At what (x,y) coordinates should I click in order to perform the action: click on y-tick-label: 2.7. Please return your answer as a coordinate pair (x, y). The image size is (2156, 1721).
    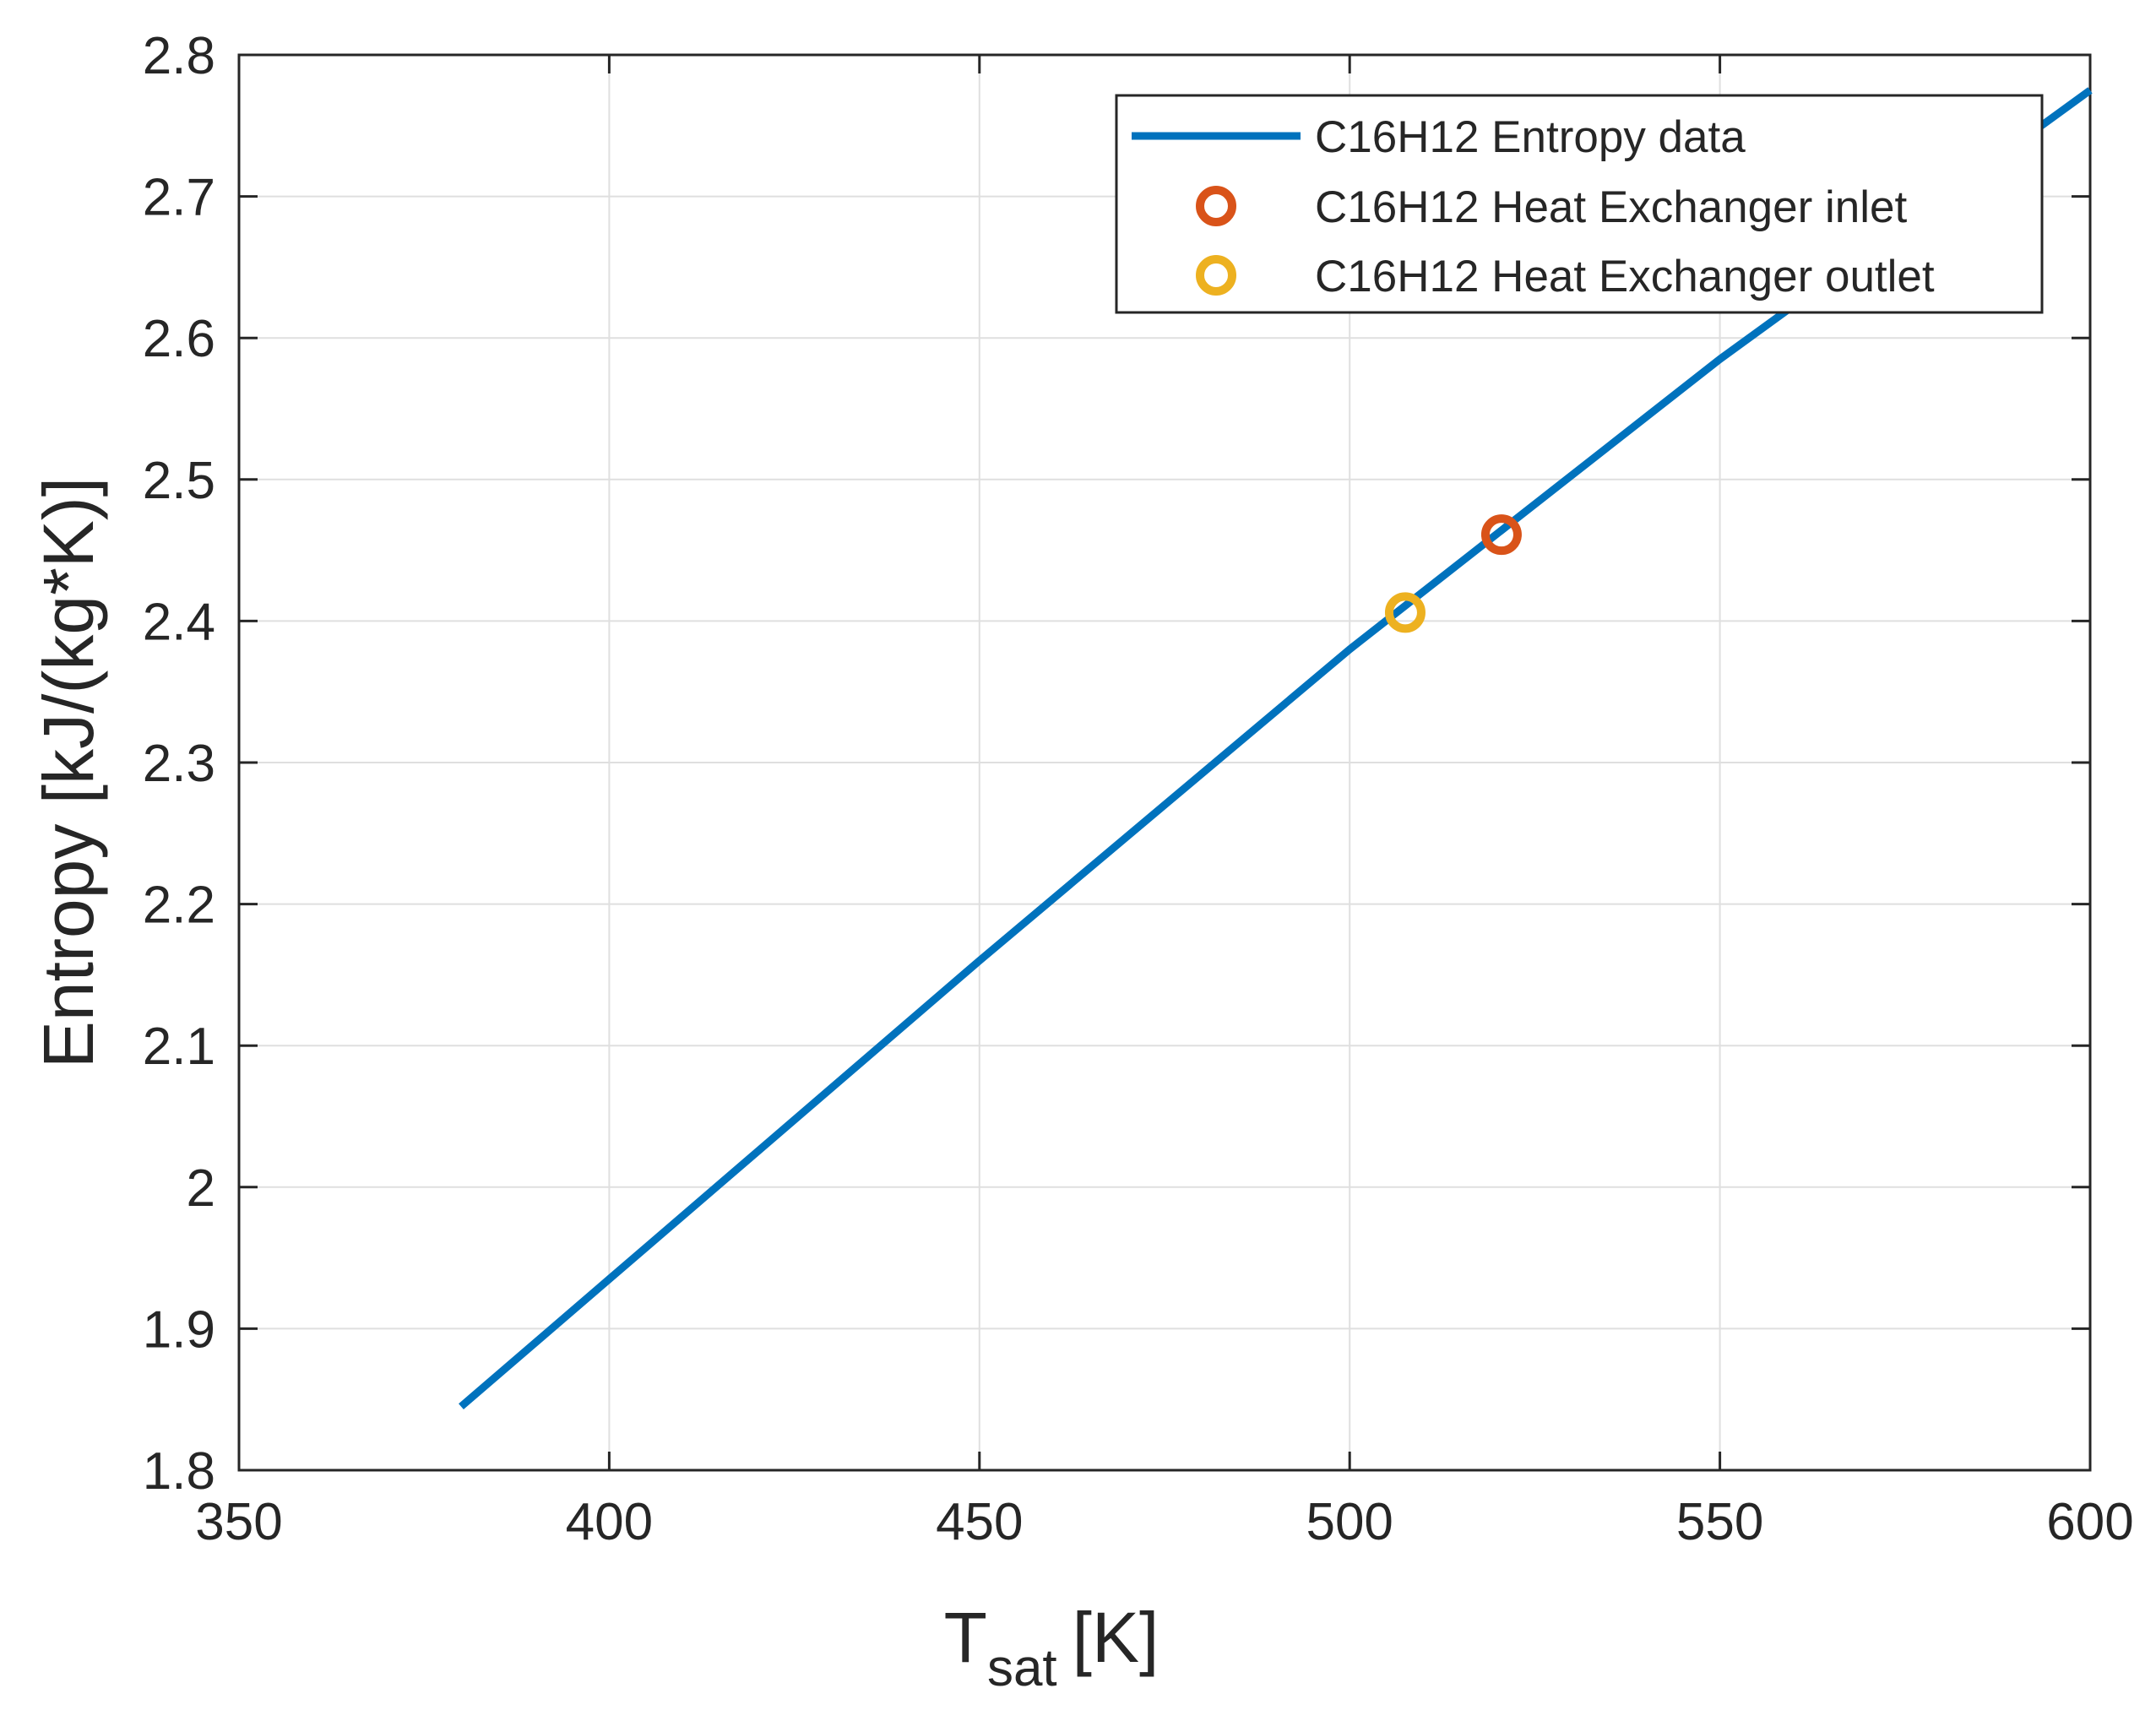
    Looking at the image, I should click on (179, 198).